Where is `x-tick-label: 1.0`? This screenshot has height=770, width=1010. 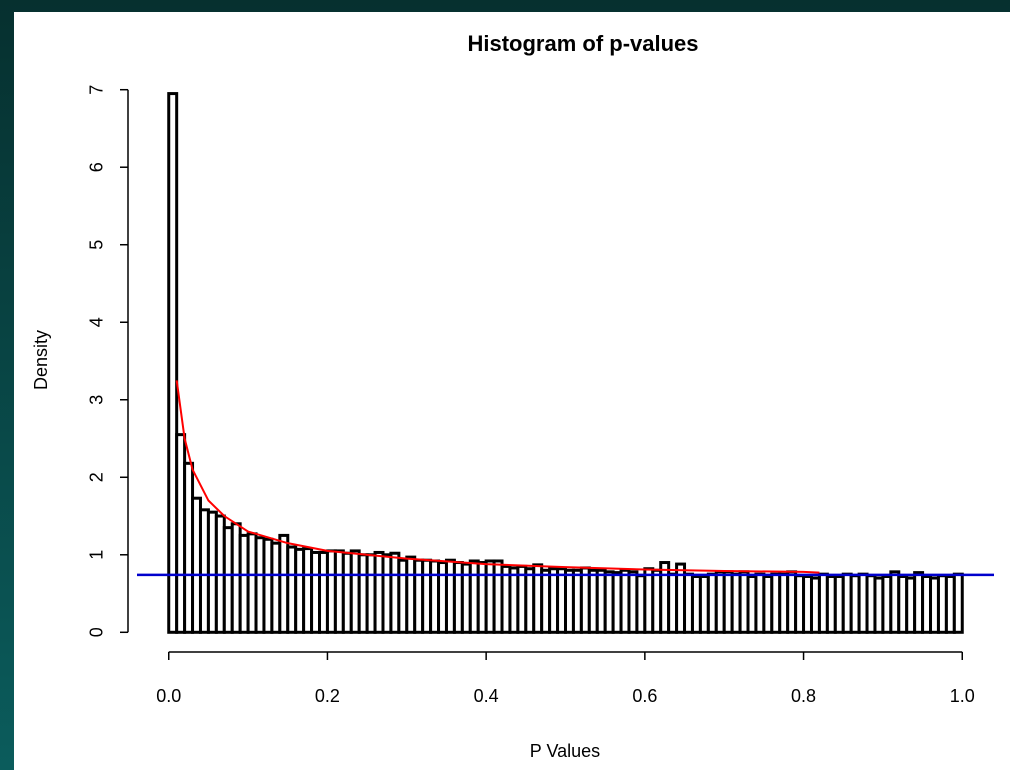
x-tick-label: 1.0 is located at coordinates (962, 696).